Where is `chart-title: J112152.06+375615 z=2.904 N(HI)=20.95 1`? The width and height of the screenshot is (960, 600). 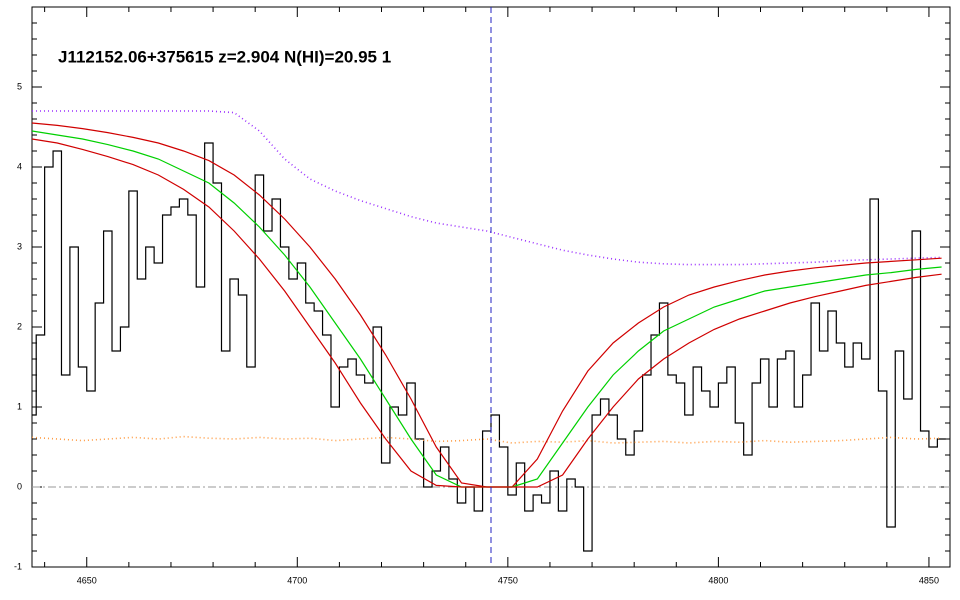
chart-title: J112152.06+375615 z=2.904 N(HI)=20.95 1 is located at coordinates (224, 56).